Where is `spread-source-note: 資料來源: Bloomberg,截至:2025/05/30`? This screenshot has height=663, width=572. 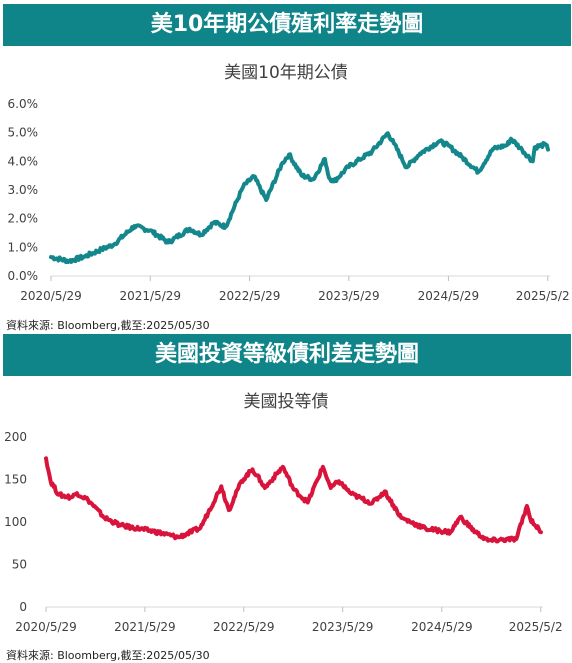 spread-source-note: 資料來源: Bloomberg,截至:2025/05/30 is located at coordinates (108, 655).